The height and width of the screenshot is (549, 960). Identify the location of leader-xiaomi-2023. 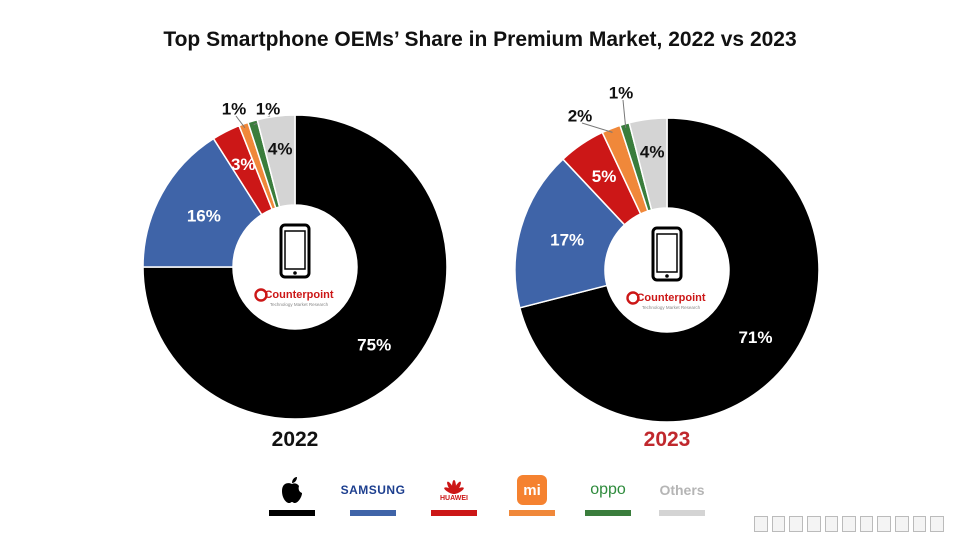
(597, 127).